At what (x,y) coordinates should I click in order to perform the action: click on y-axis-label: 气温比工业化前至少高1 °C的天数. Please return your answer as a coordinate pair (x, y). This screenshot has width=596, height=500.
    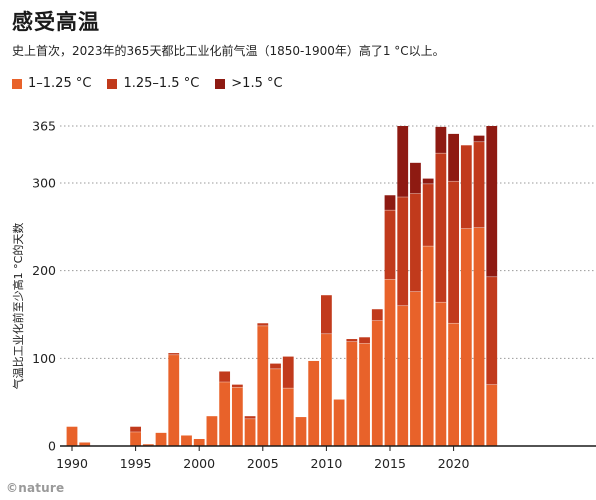
    Looking at the image, I should click on (18, 306).